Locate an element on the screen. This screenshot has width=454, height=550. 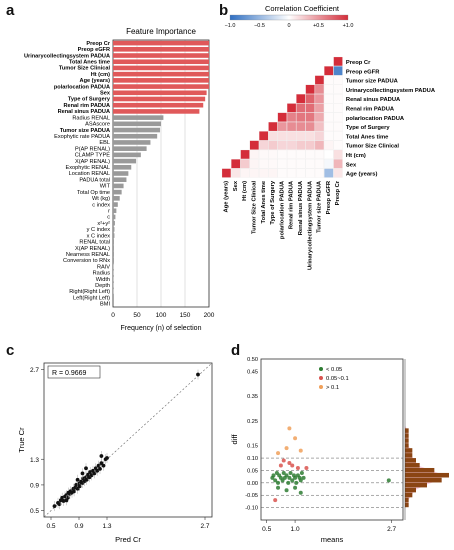
y-tick-c-2: 1.3 is located at coordinates (34, 460).